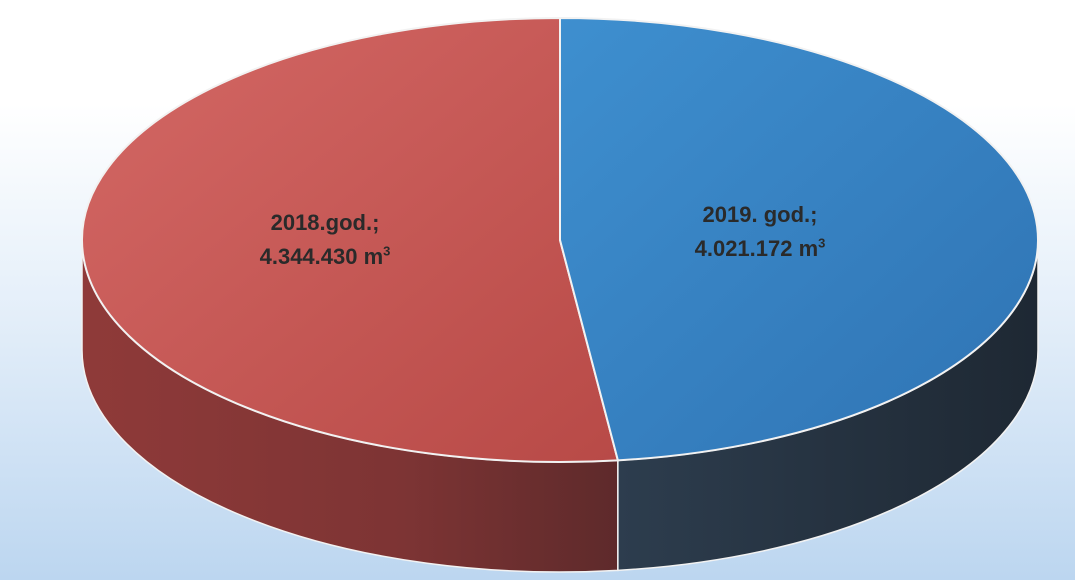 The image size is (1075, 580). What do you see at coordinates (387, 251) in the screenshot?
I see `unit-exponent-2018: 3` at bounding box center [387, 251].